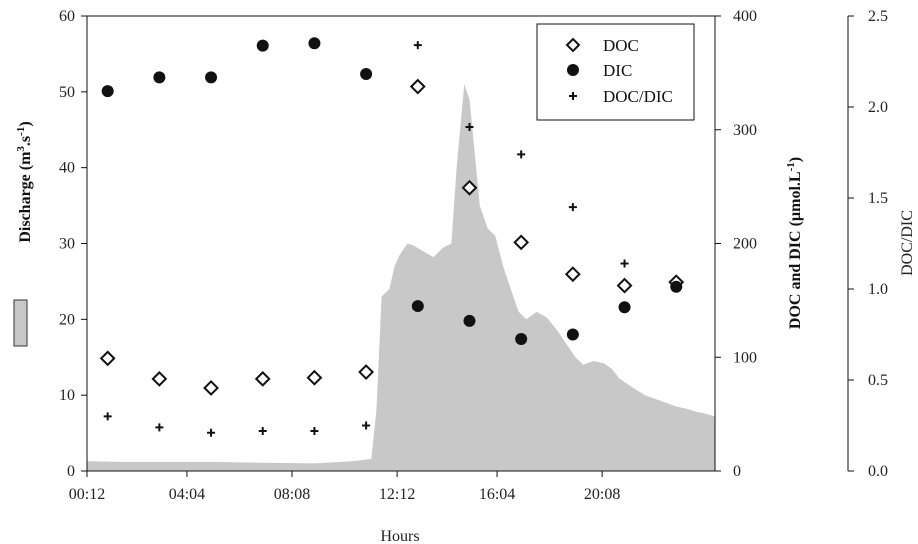 The width and height of the screenshot is (918, 544). What do you see at coordinates (878, 380) in the screenshot?
I see `y-right2-tick-label: 0.5` at bounding box center [878, 380].